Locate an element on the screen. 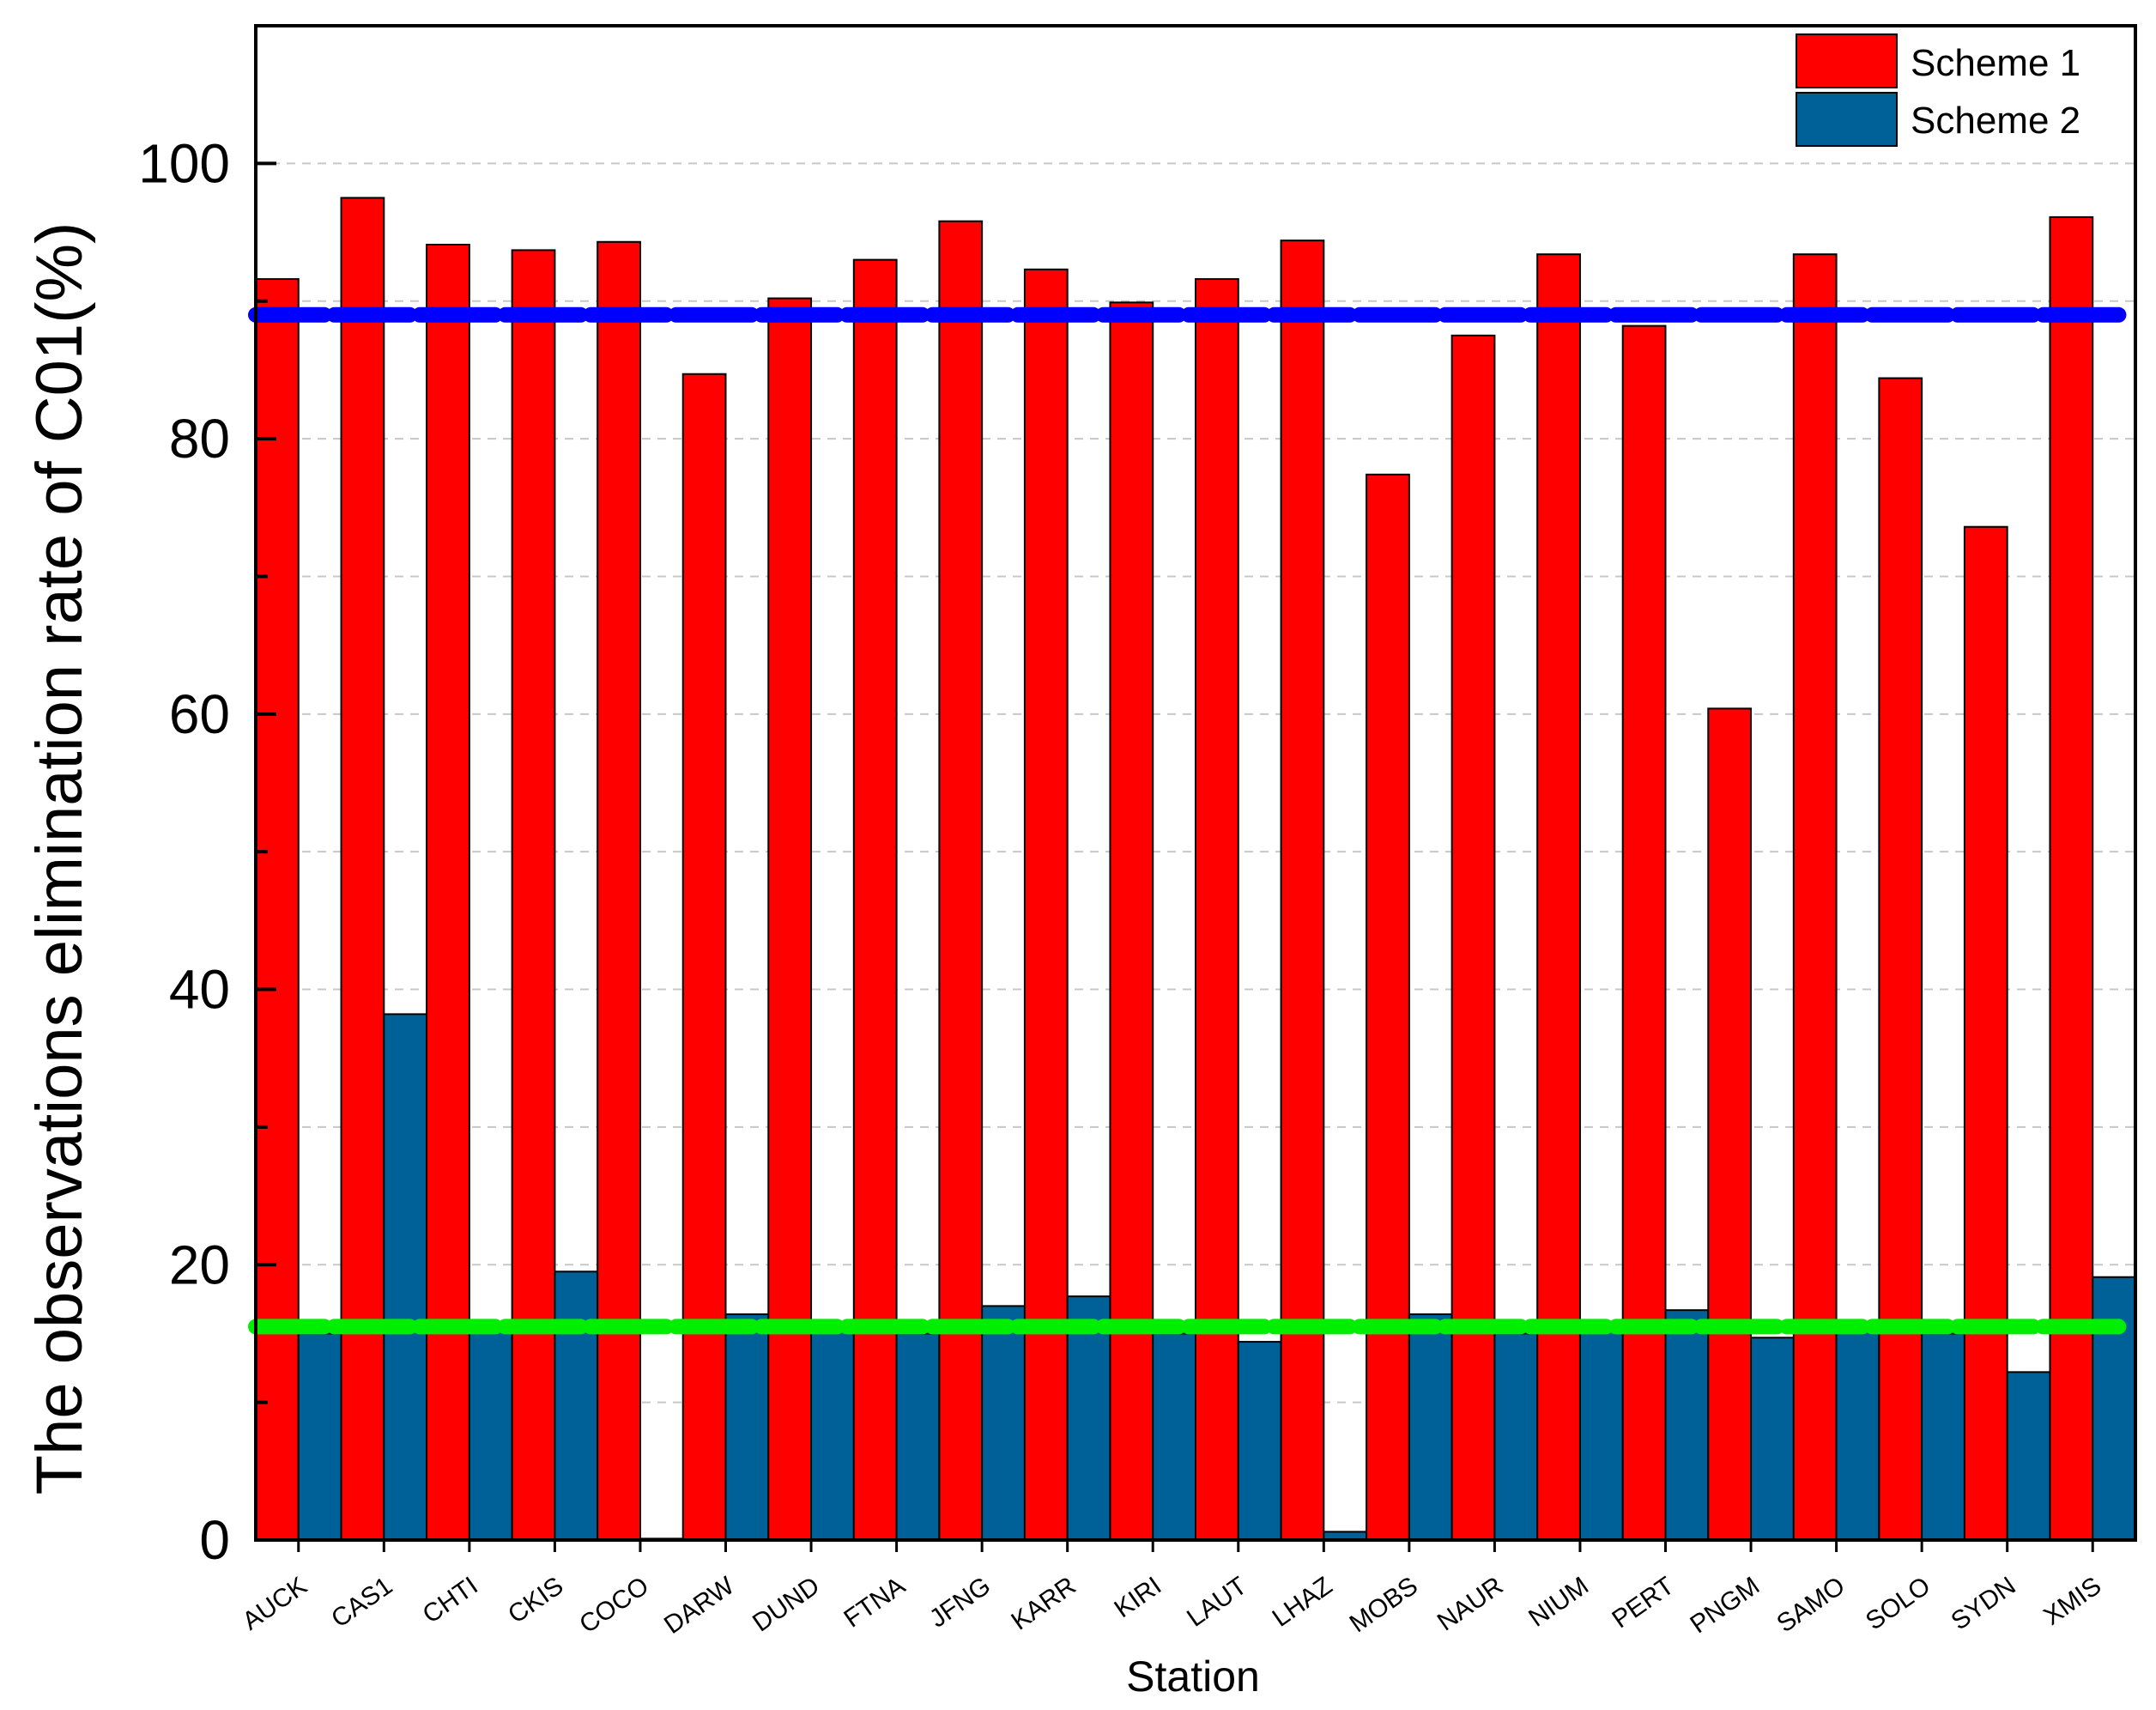  x-tick-label-xmis: XMIS is located at coordinates (2072, 1601).